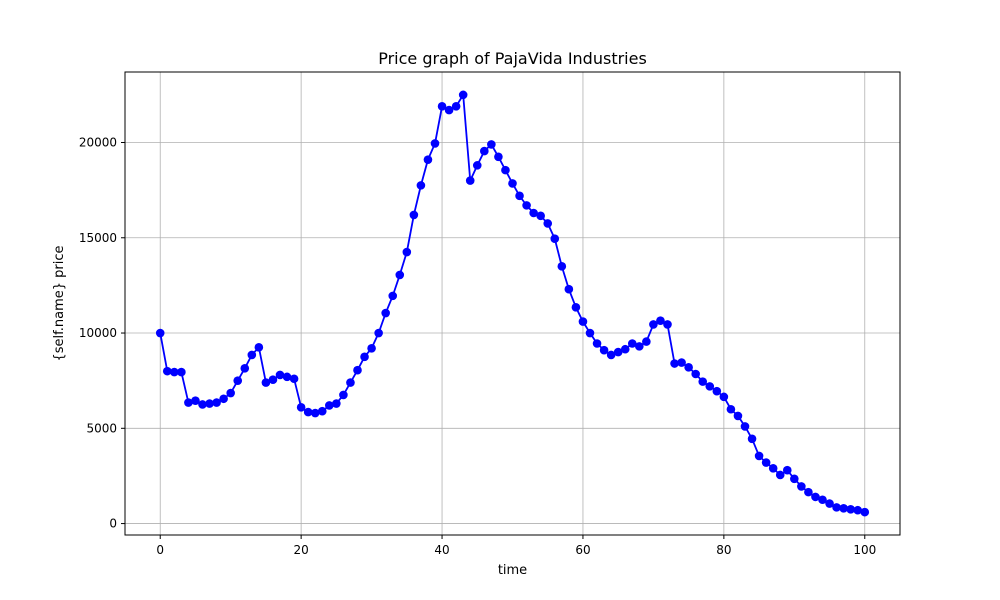 Image resolution: width=1000 pixels, height=600 pixels. I want to click on x-tick-label: 0, so click(160, 550).